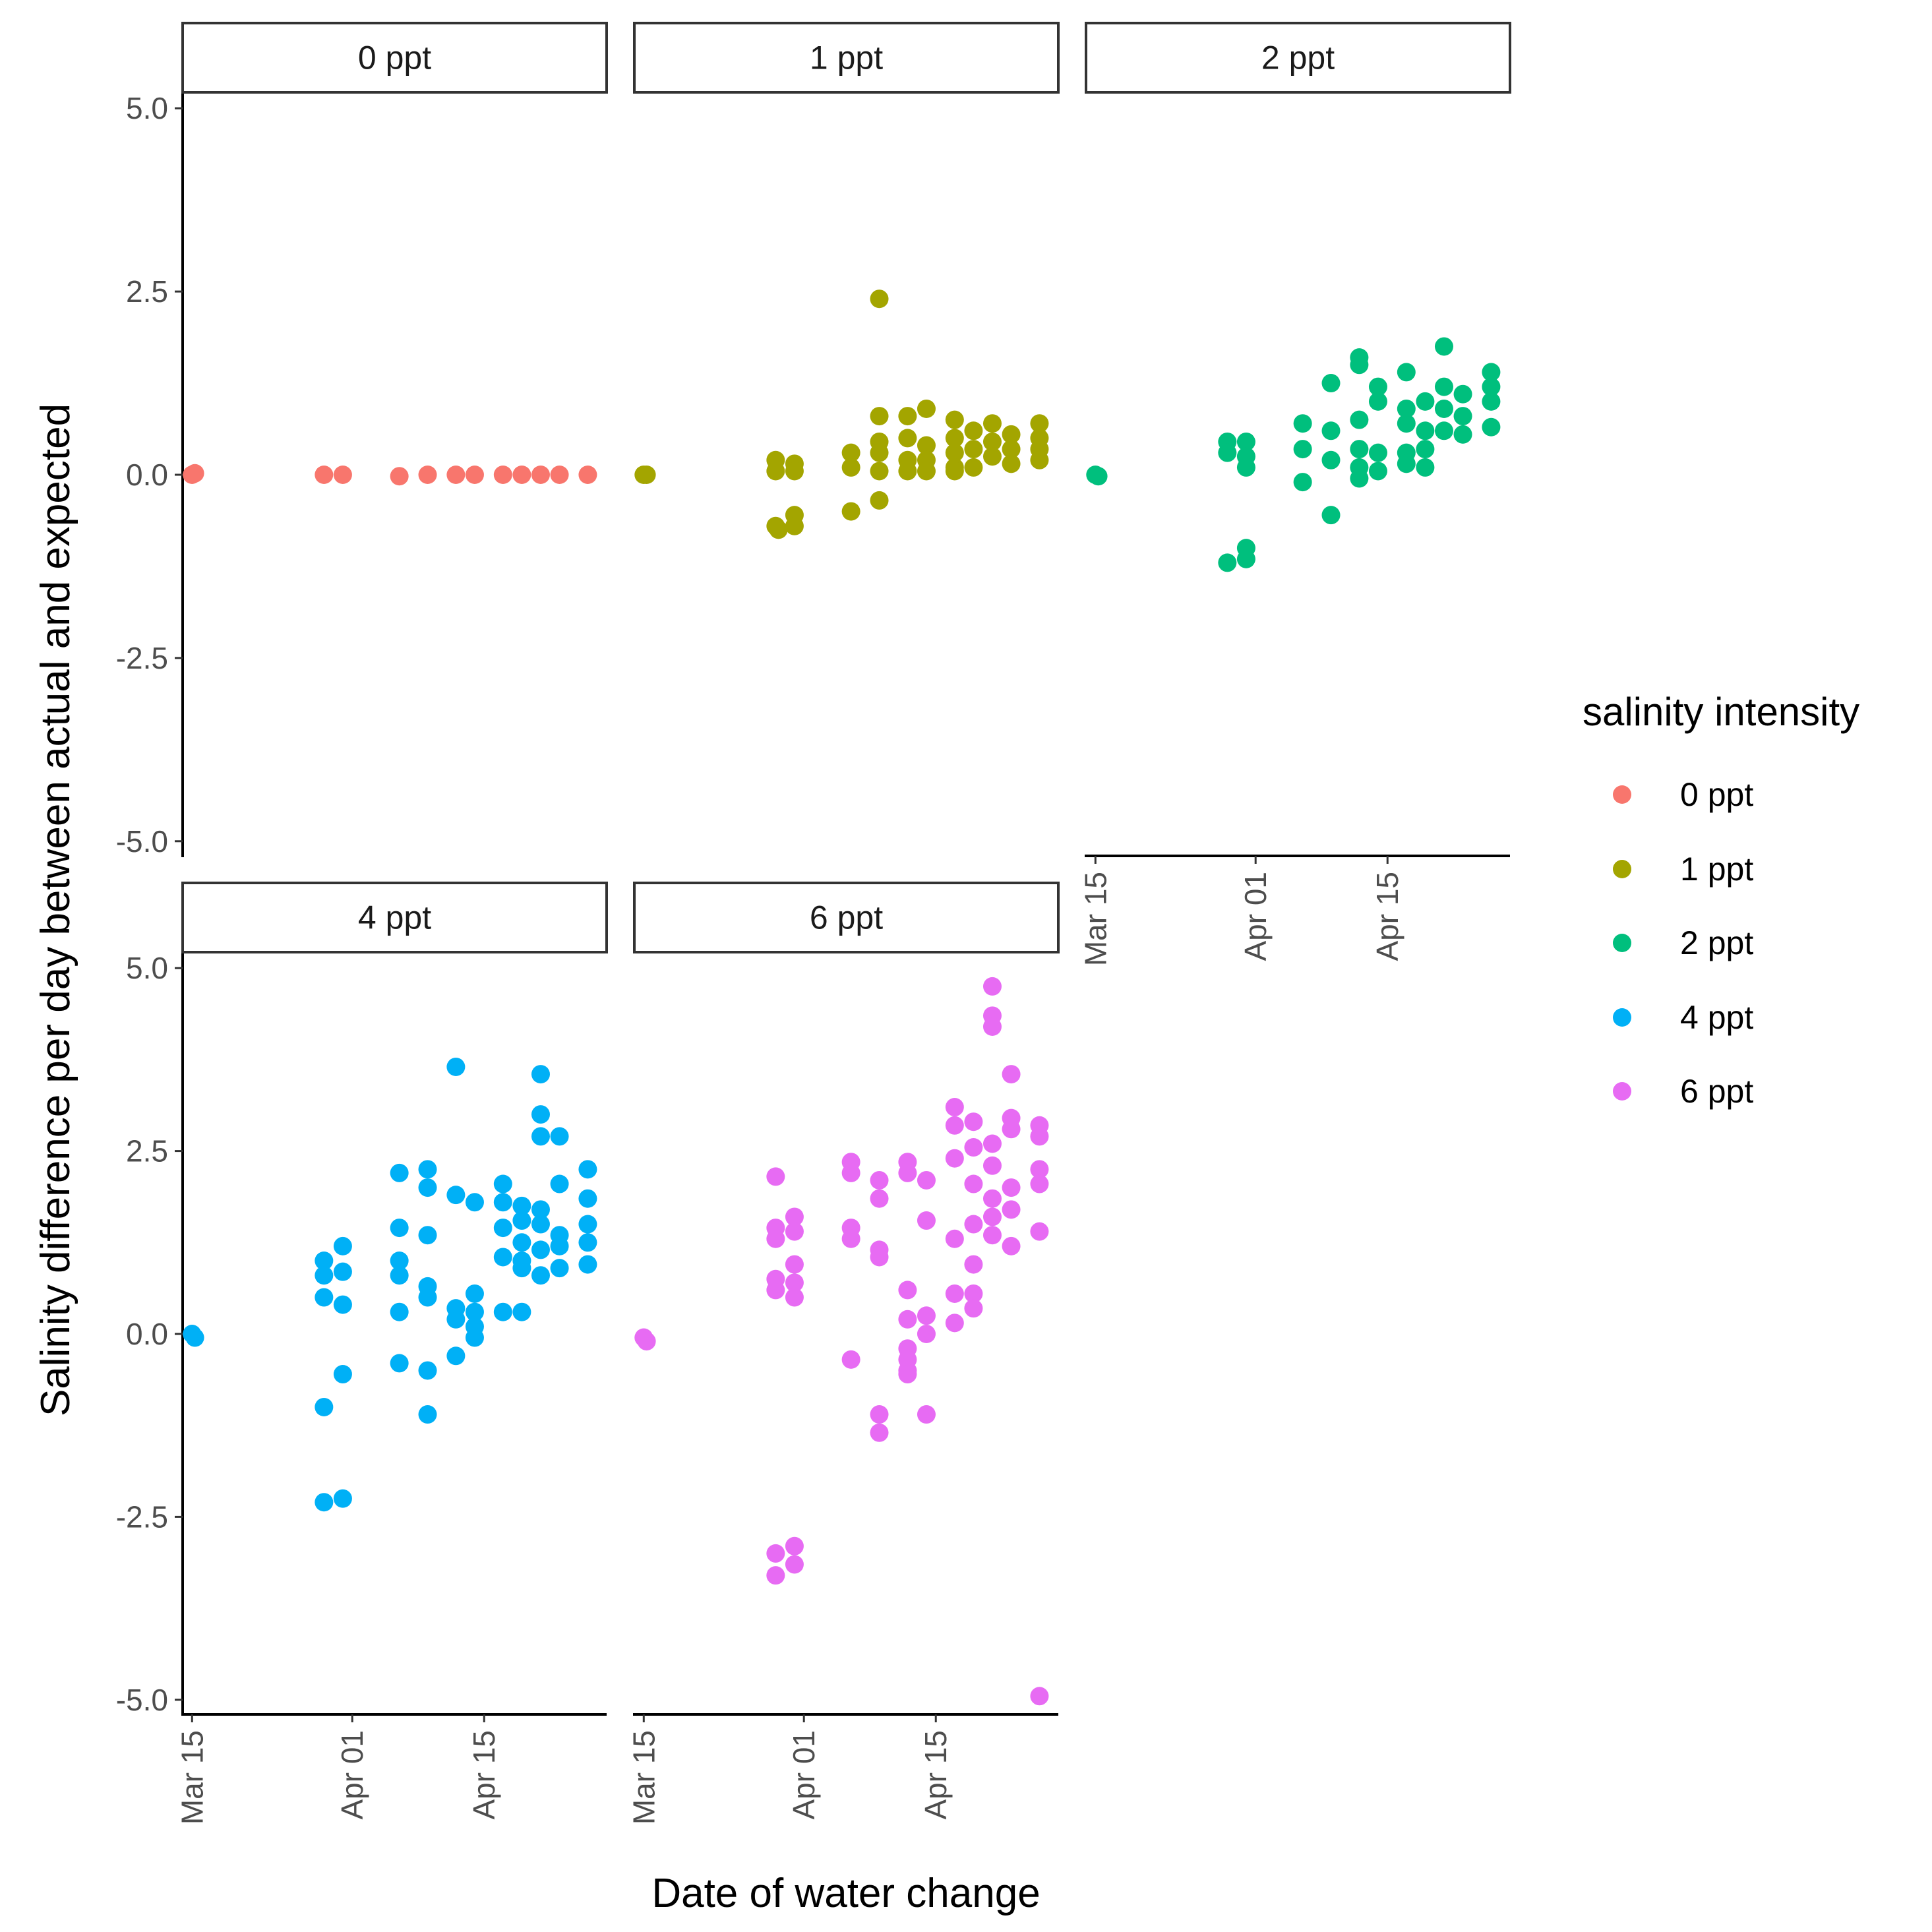 This screenshot has height=1932, width=1932. I want to click on legend-item: 2 ppt, so click(1683, 942).